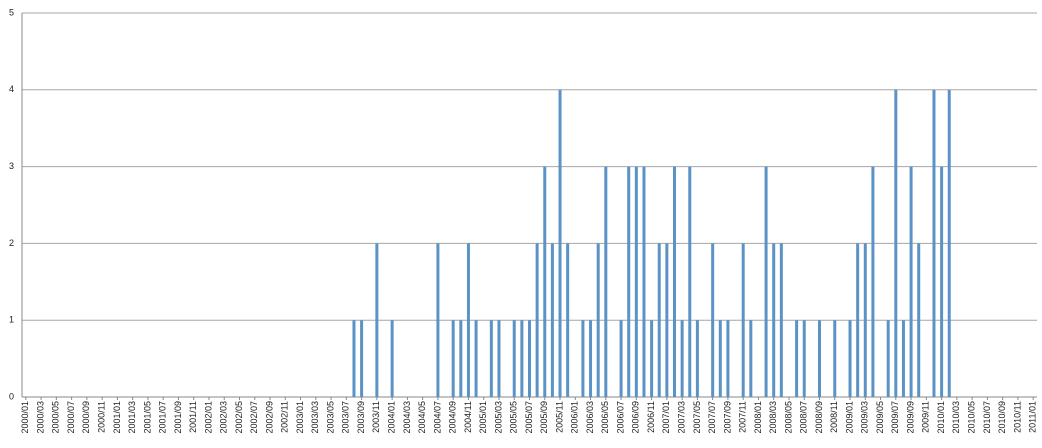 This screenshot has width=1042, height=448. Describe the element at coordinates (559, 417) in the screenshot. I see `x-tick-label: 2005/11` at that location.